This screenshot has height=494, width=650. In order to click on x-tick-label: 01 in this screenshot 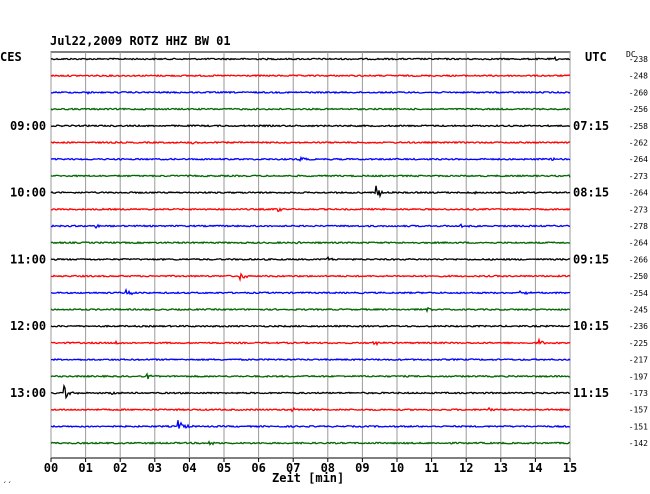, I will do `click(85, 468)`.